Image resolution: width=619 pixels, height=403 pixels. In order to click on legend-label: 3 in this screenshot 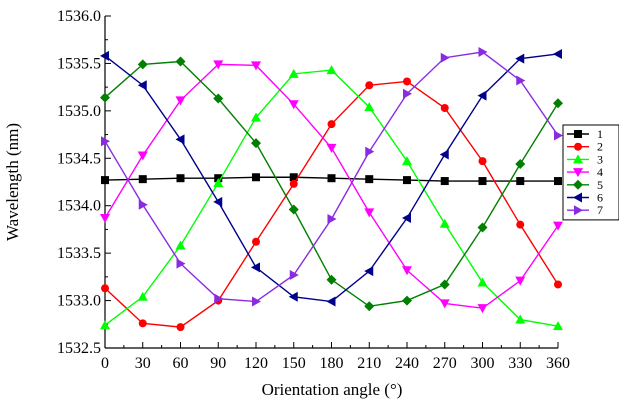, I will do `click(600, 159)`.